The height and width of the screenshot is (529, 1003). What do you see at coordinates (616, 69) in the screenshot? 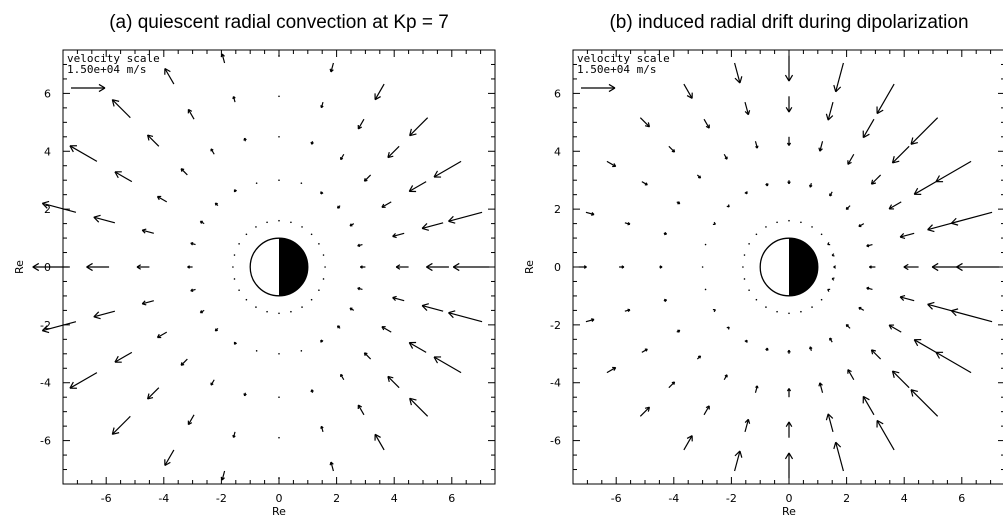
I see `velocity-scale-value: 1.50e+04 m/s` at bounding box center [616, 69].